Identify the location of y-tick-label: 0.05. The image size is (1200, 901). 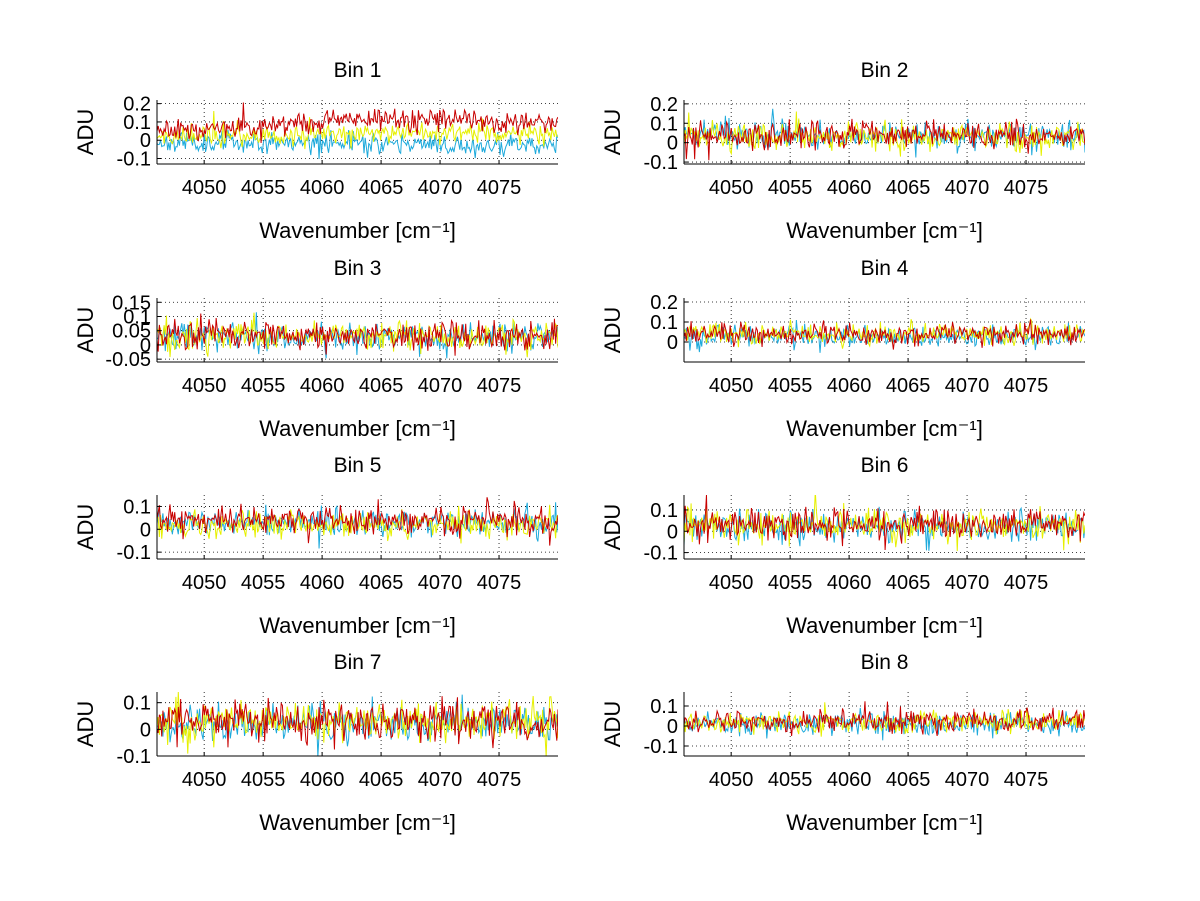
(131, 332).